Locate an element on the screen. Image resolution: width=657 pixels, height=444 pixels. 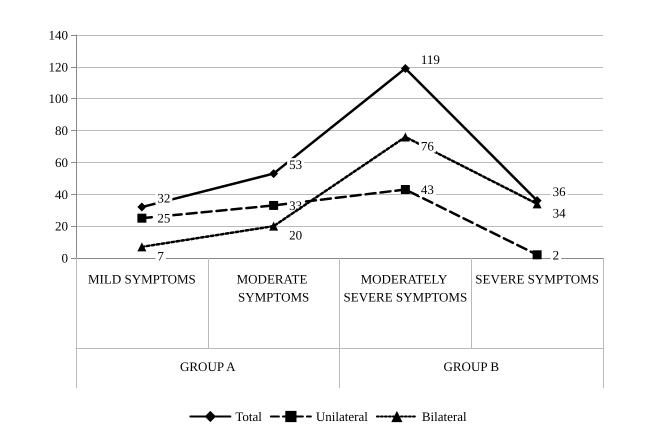
x-tick-label: SEVERE SYMPTOMS is located at coordinates (537, 279).